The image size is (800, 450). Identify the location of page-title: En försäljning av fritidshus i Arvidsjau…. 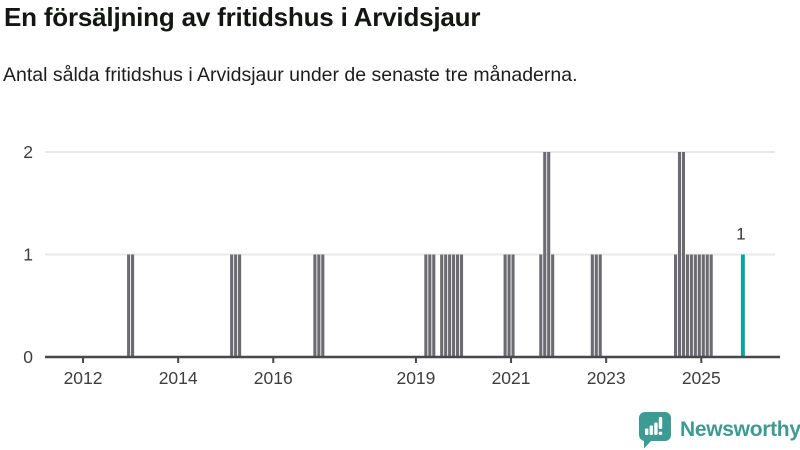
(242, 17).